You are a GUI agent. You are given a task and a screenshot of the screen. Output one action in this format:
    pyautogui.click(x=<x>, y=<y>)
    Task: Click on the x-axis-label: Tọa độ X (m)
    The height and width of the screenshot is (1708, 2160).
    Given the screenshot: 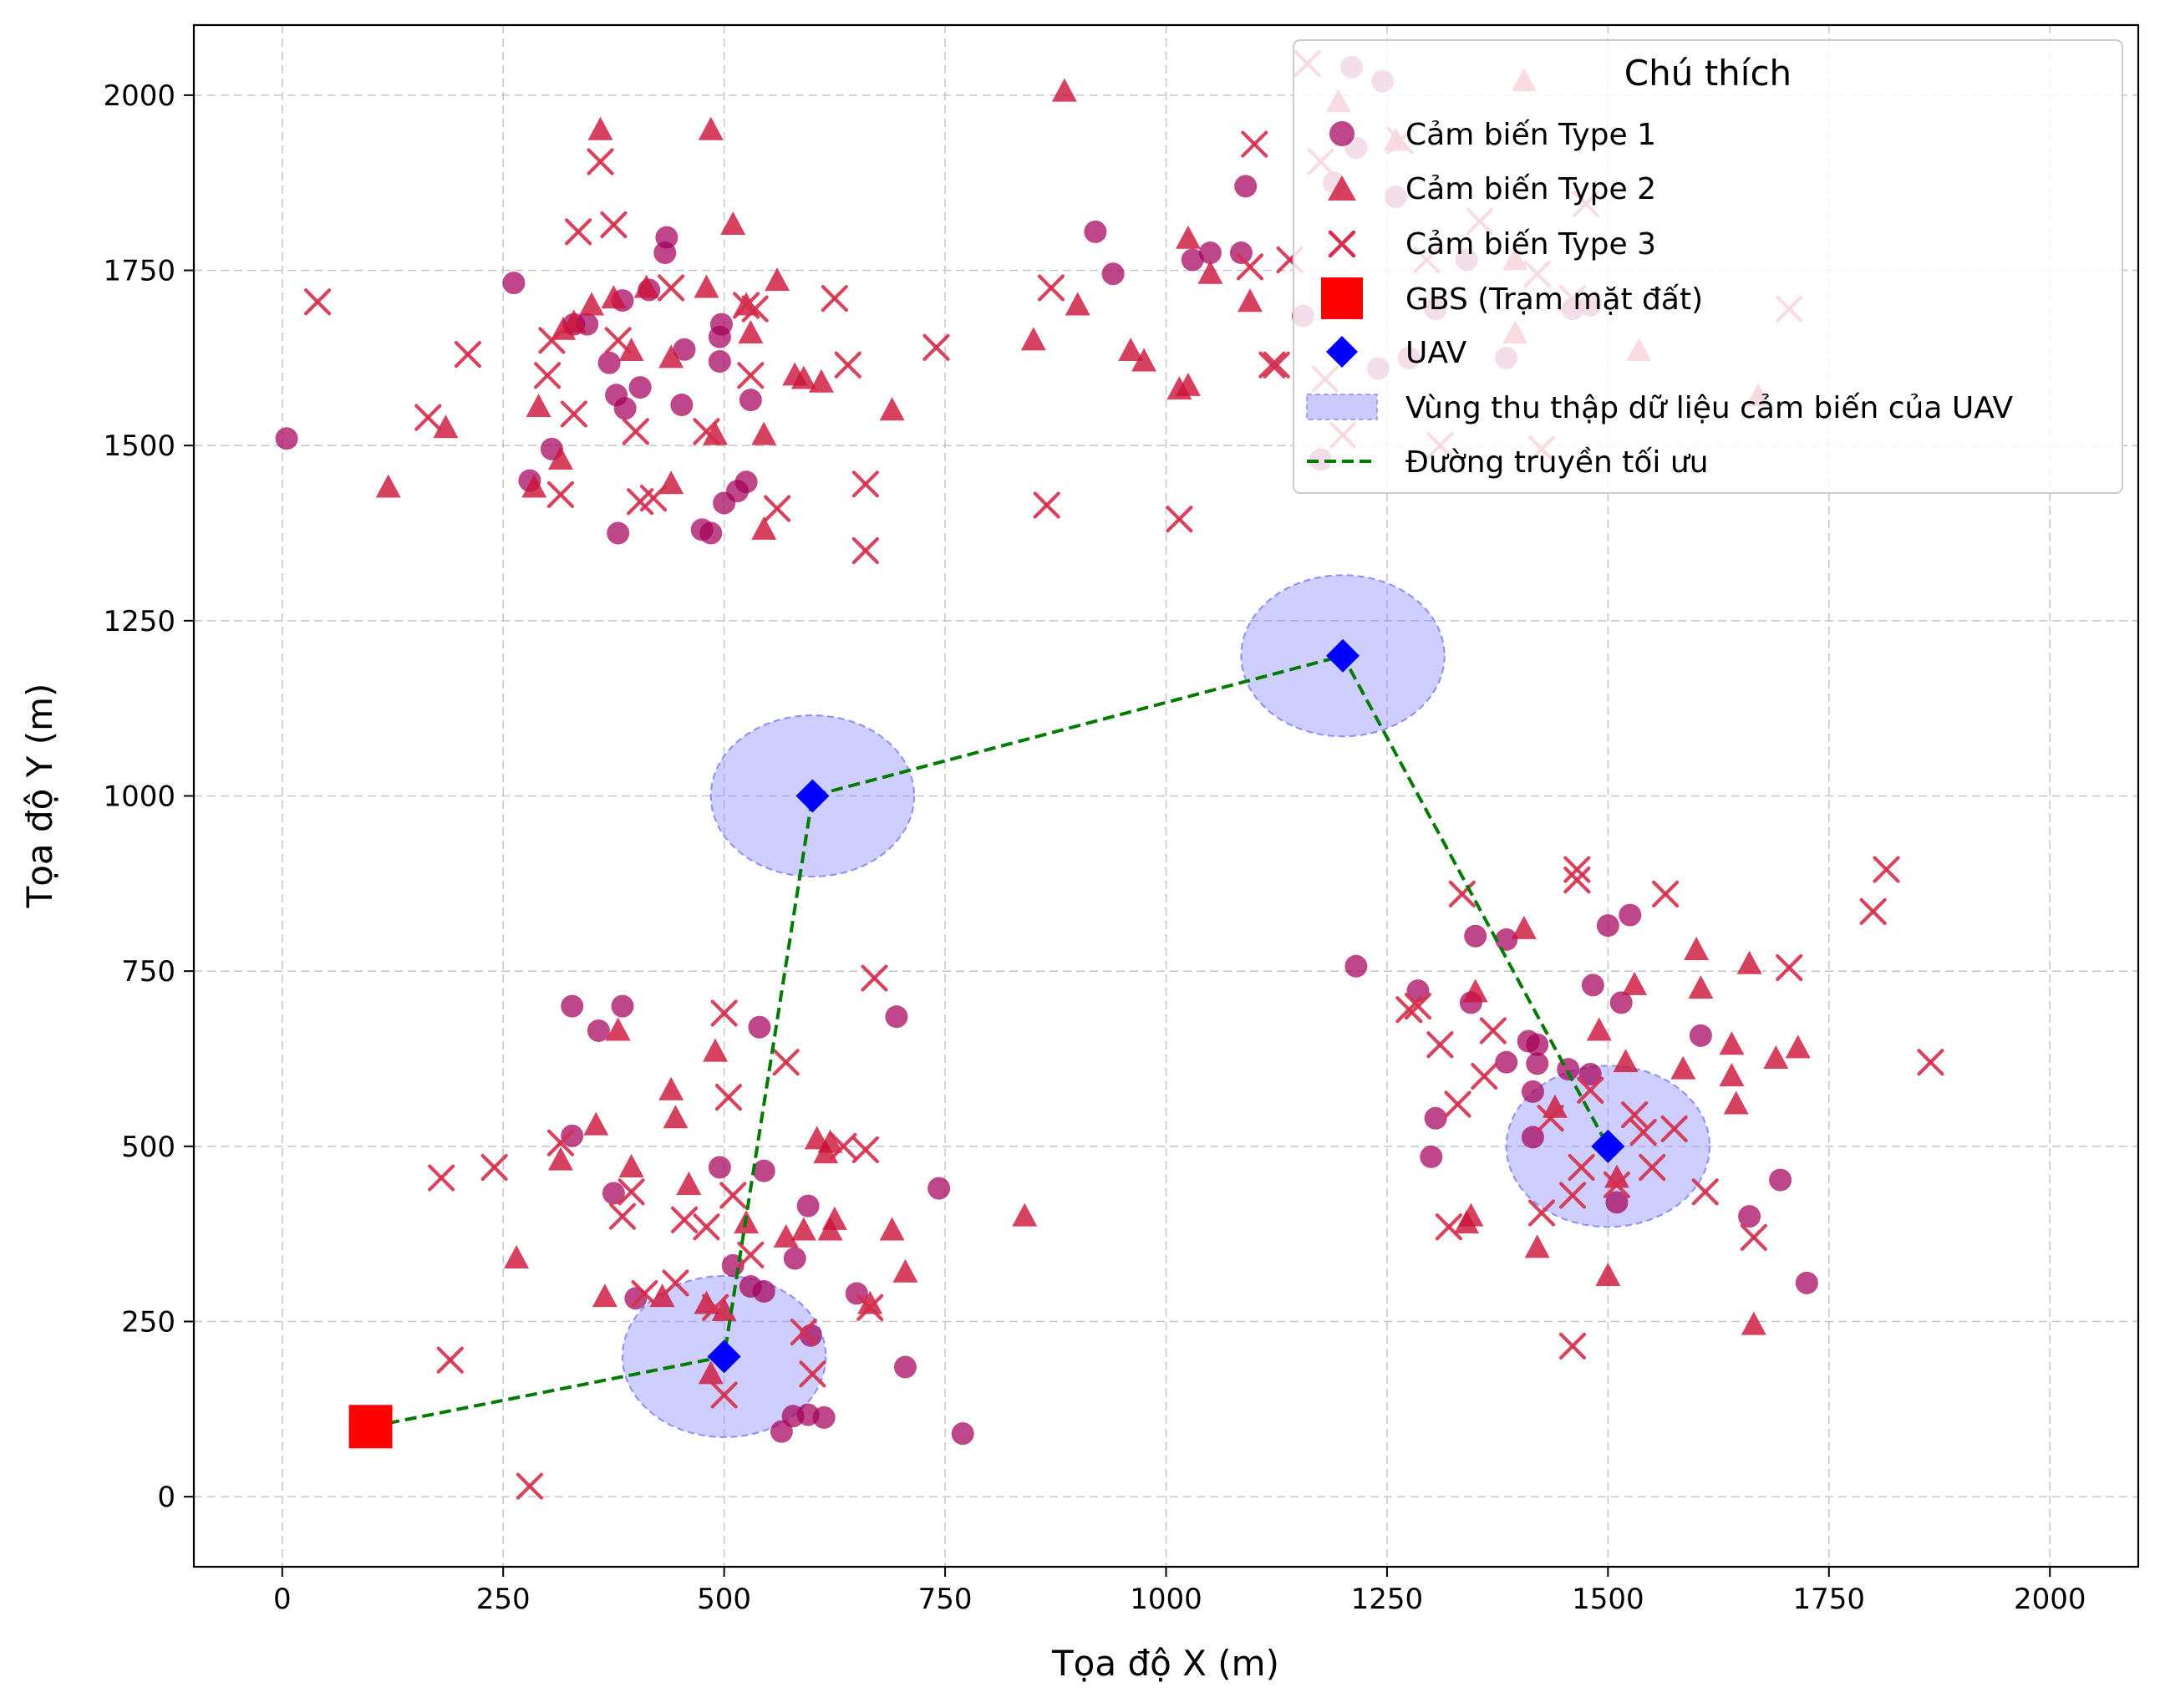 What is the action you would take?
    pyautogui.click(x=1165, y=1663)
    